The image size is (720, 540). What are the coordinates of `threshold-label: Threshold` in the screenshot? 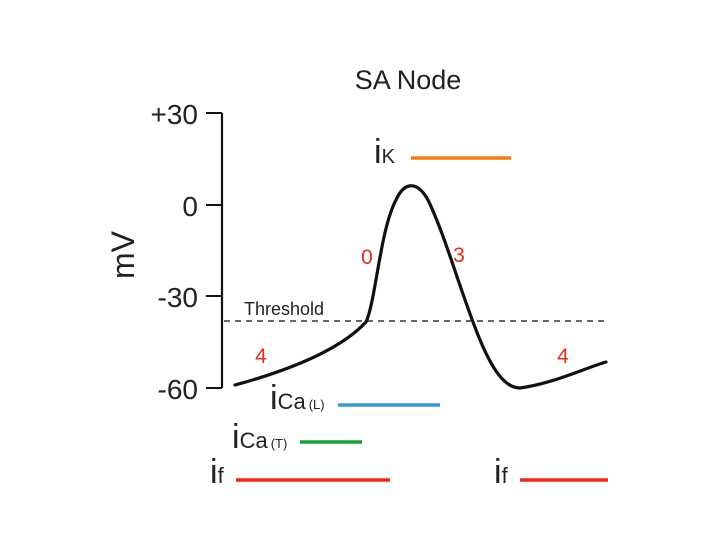 It's located at (284, 309).